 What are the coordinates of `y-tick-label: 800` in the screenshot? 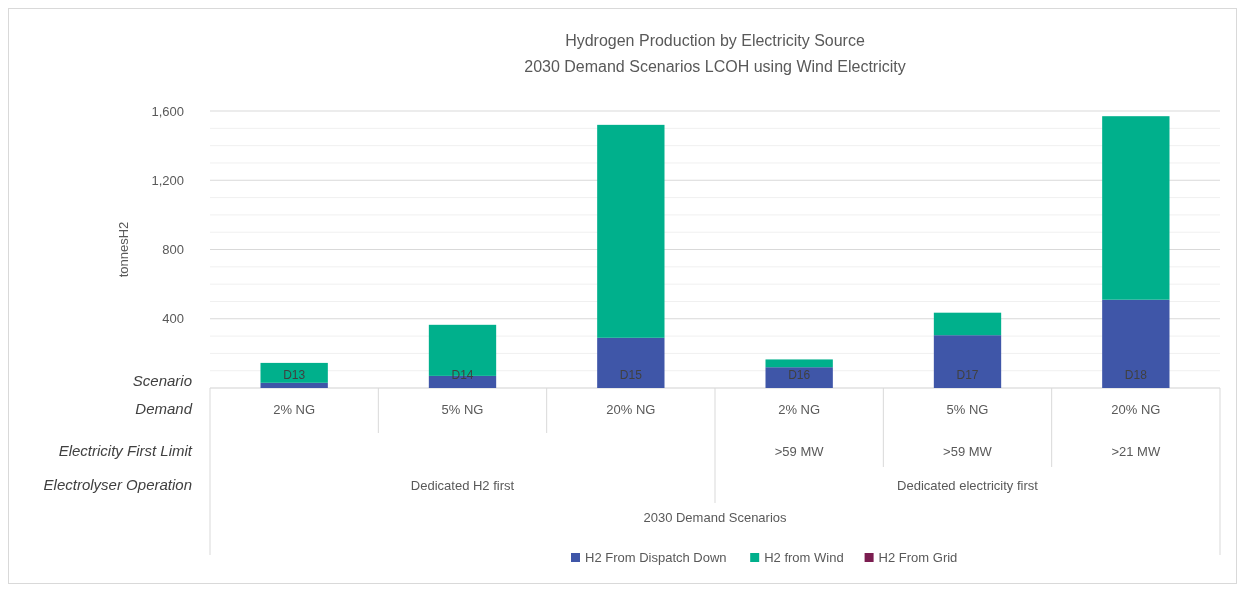 It's located at (173, 250).